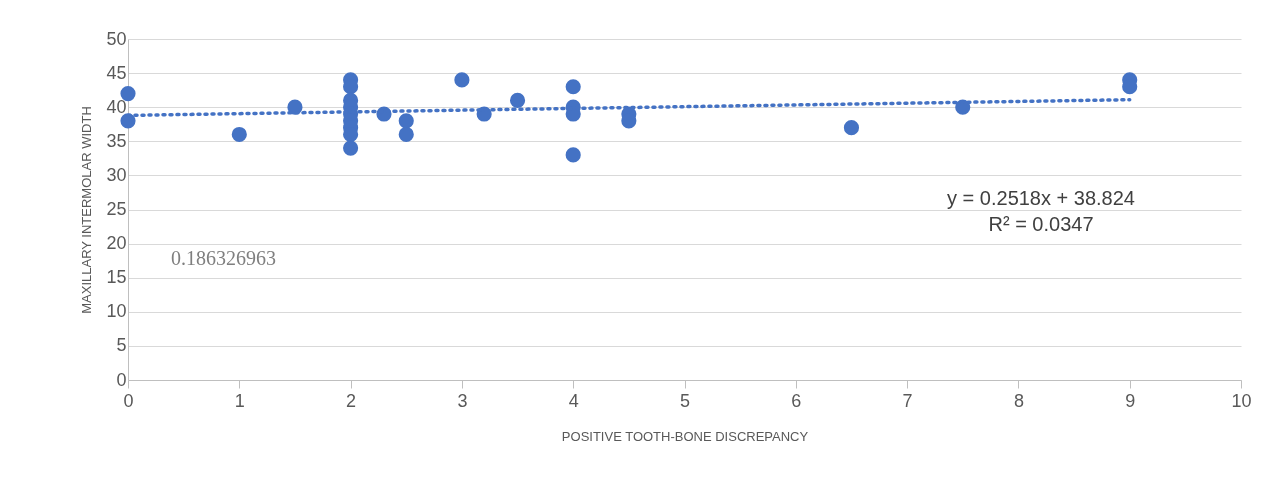  Describe the element at coordinates (116, 106) in the screenshot. I see `y-tick-label: 40` at that location.